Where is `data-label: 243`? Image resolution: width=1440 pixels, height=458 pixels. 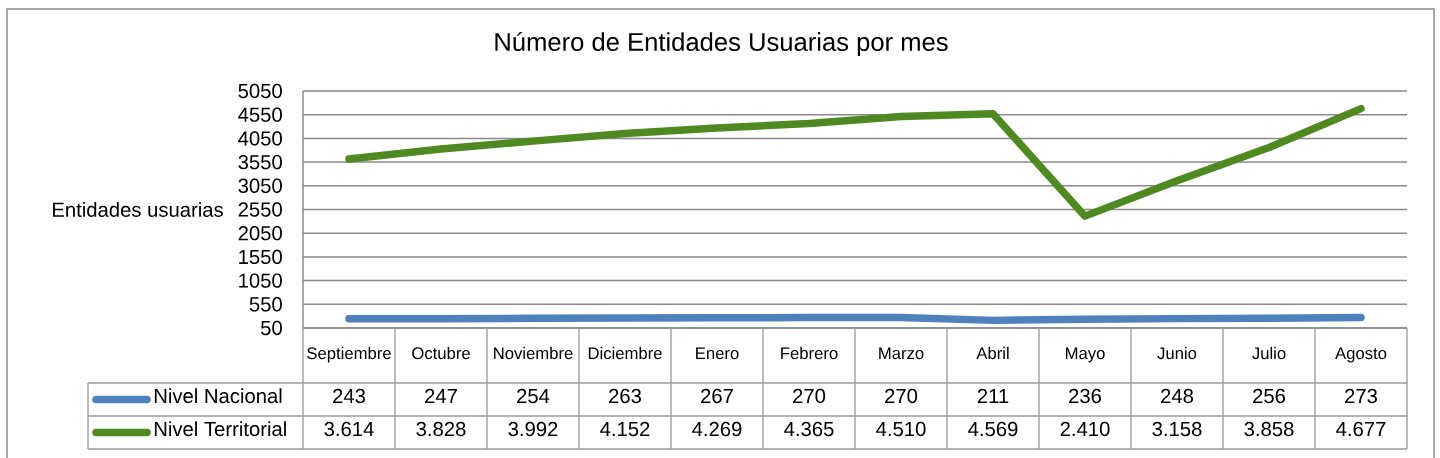 data-label: 243 is located at coordinates (349, 396).